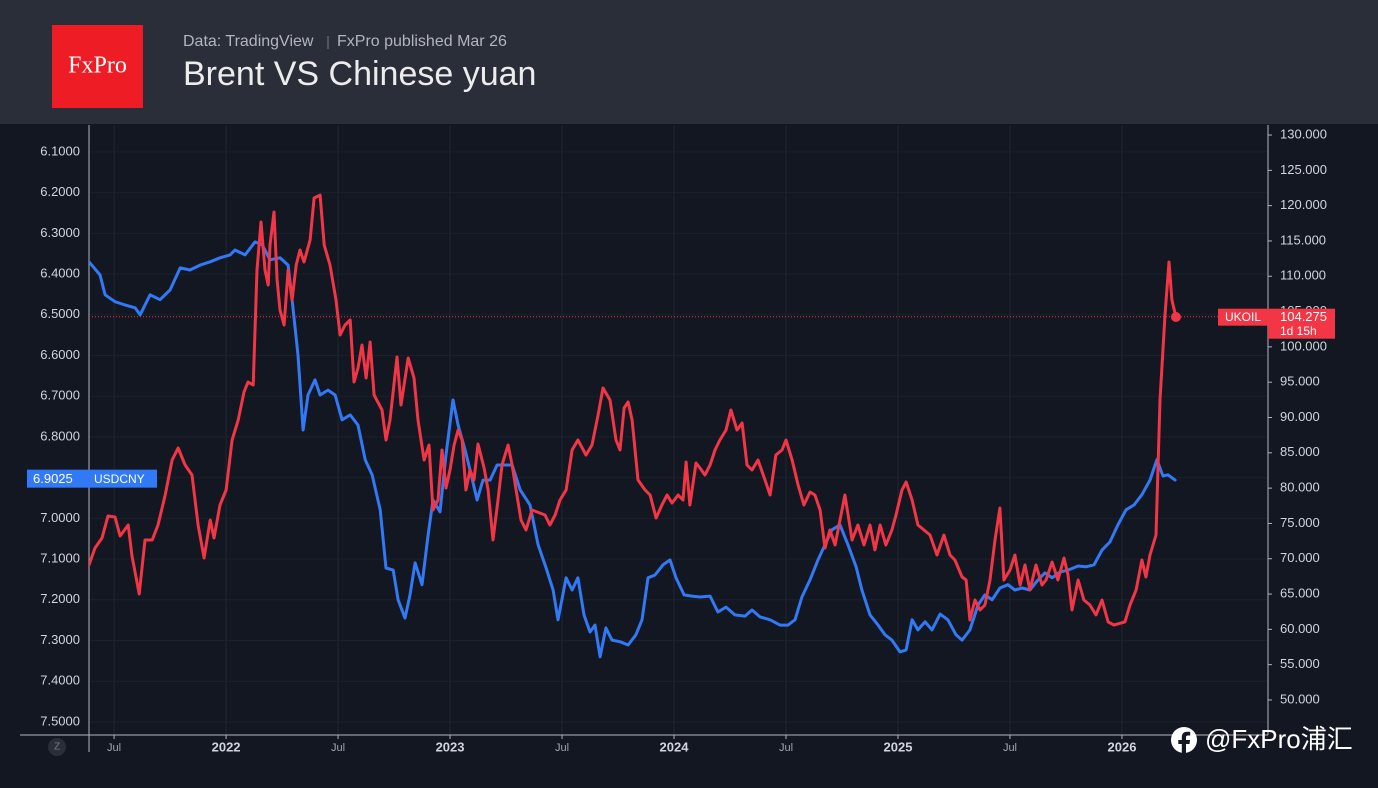  What do you see at coordinates (60, 720) in the screenshot?
I see `y-tick-label: 7.5000` at bounding box center [60, 720].